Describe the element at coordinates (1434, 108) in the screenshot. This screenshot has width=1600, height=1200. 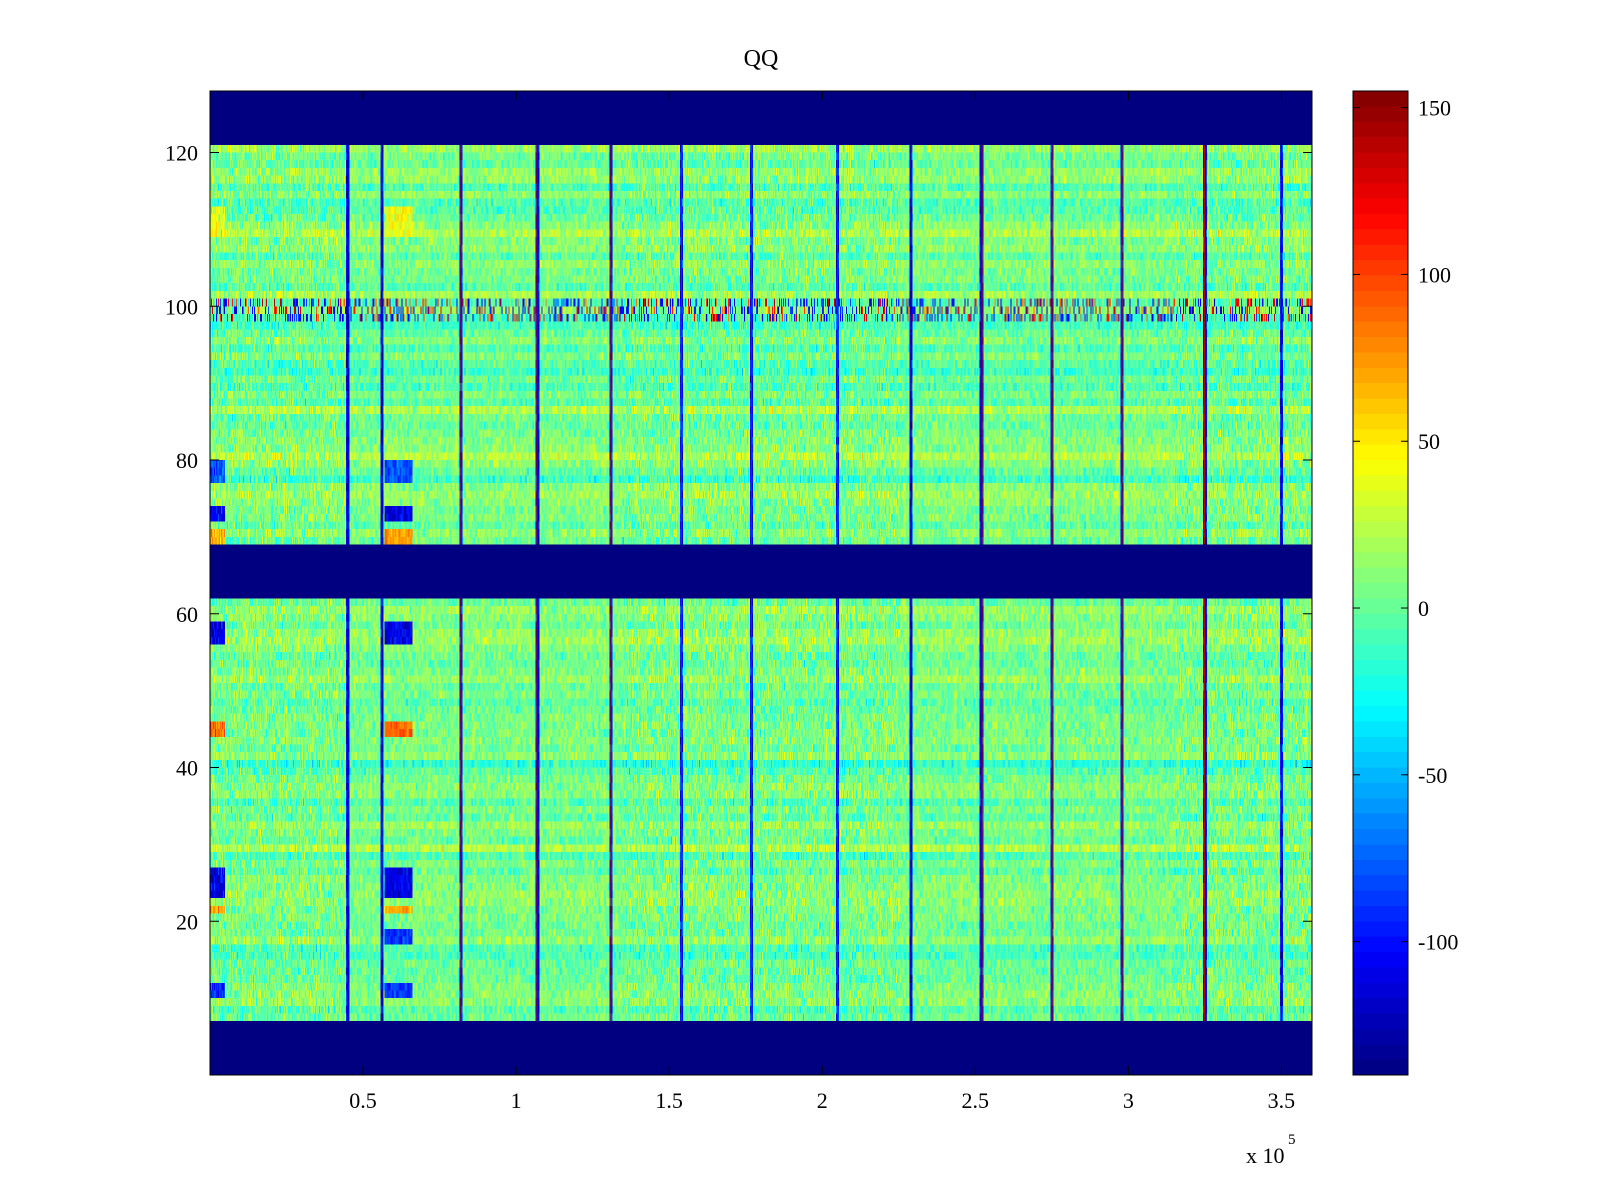
I see `colorbar-tick-label: 150` at that location.